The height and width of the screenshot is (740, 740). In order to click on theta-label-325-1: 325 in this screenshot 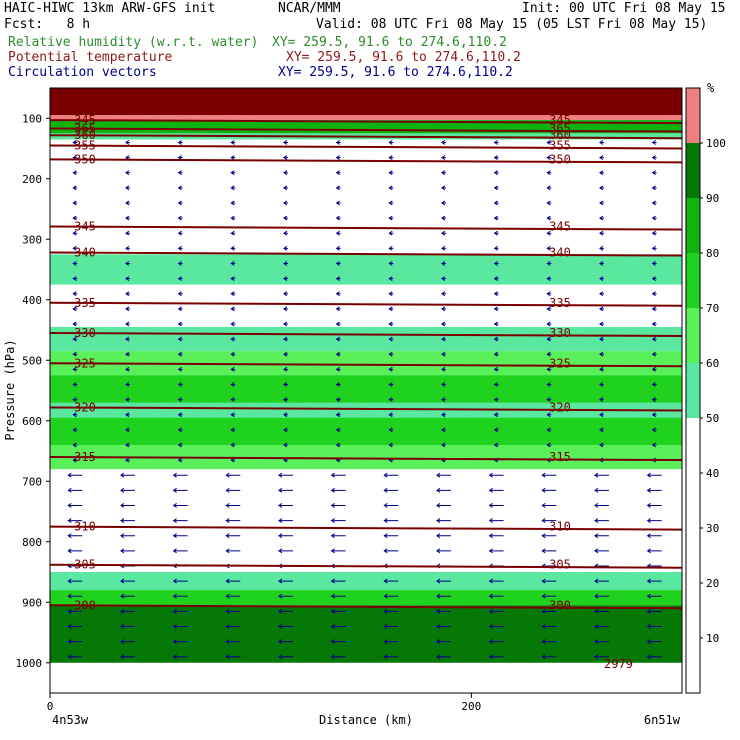, I will do `click(560, 363)`.